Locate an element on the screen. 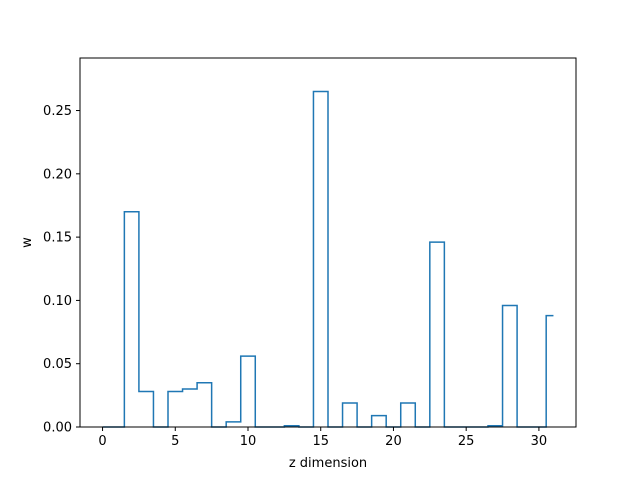  x-tick-label: 10 is located at coordinates (248, 441).